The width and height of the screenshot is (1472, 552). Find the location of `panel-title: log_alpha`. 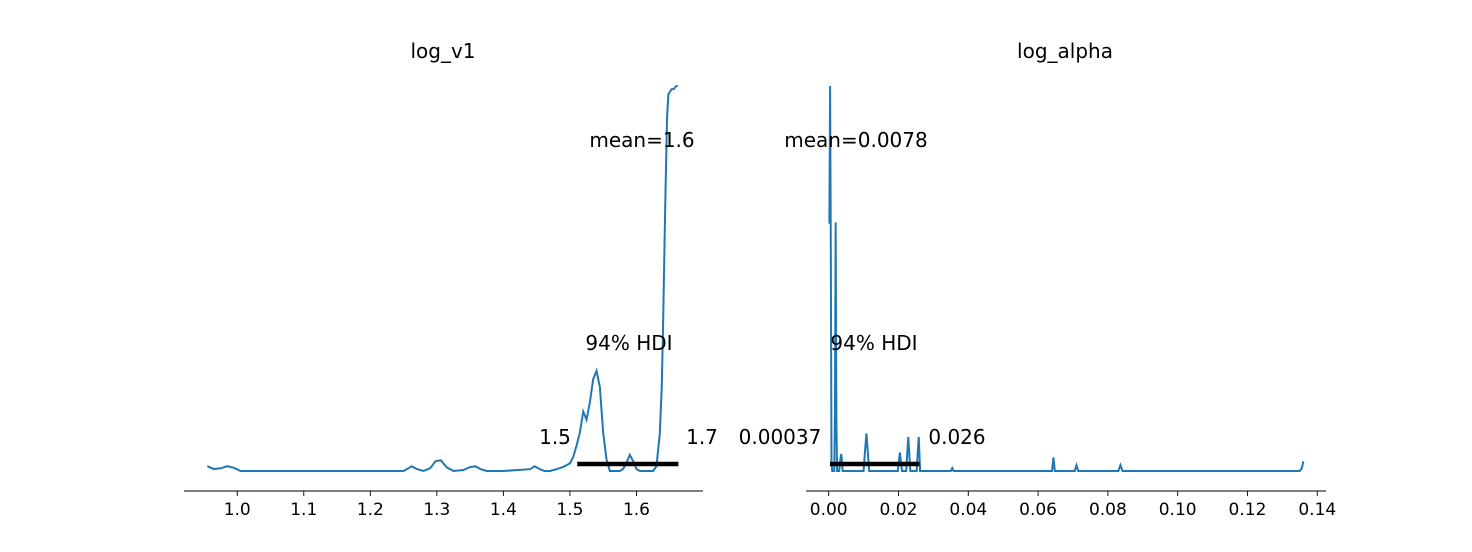

panel-title: log_alpha is located at coordinates (1065, 51).